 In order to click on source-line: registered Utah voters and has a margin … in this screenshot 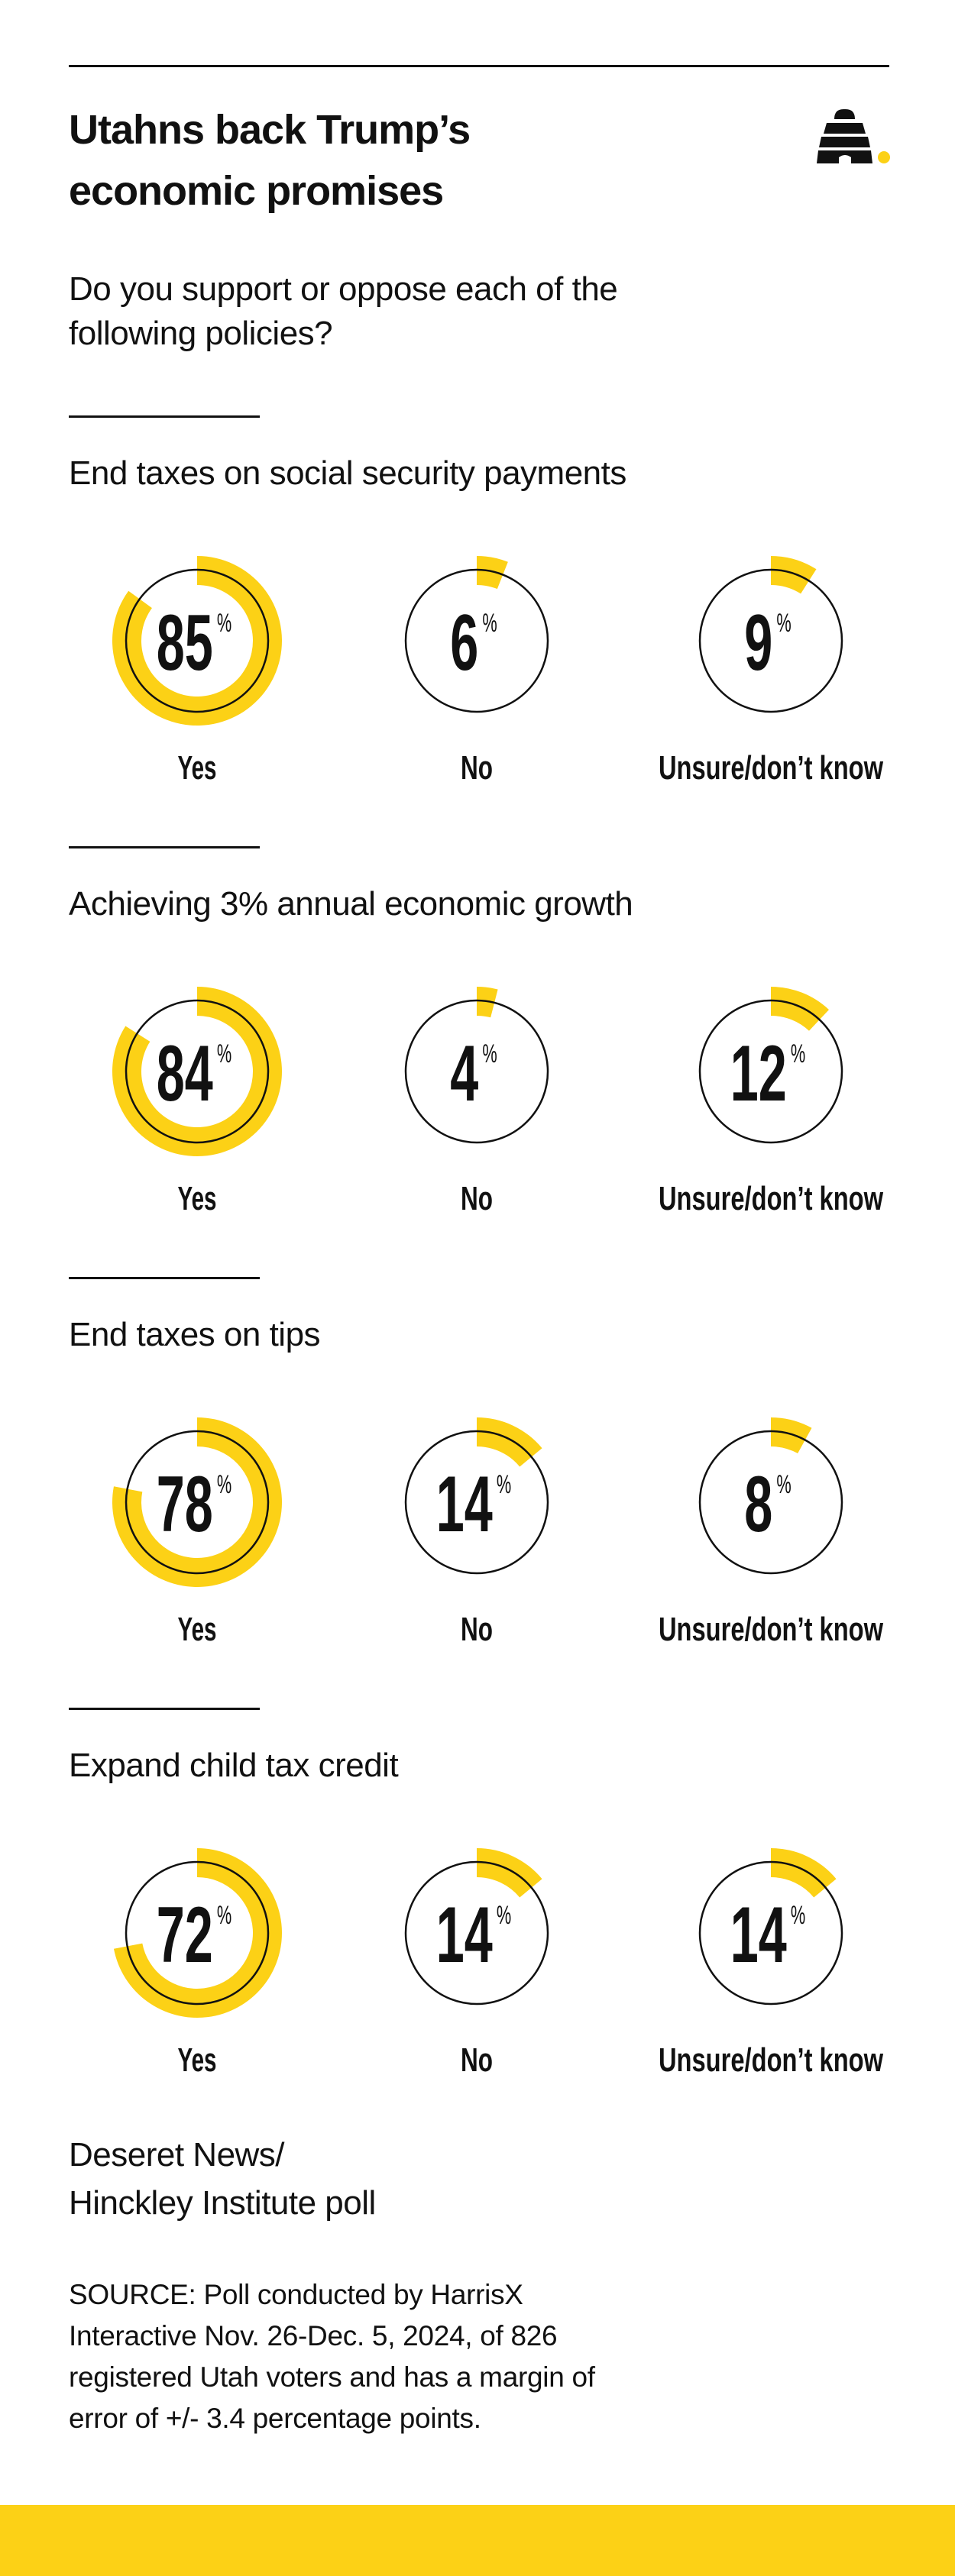, I will do `click(332, 2377)`.